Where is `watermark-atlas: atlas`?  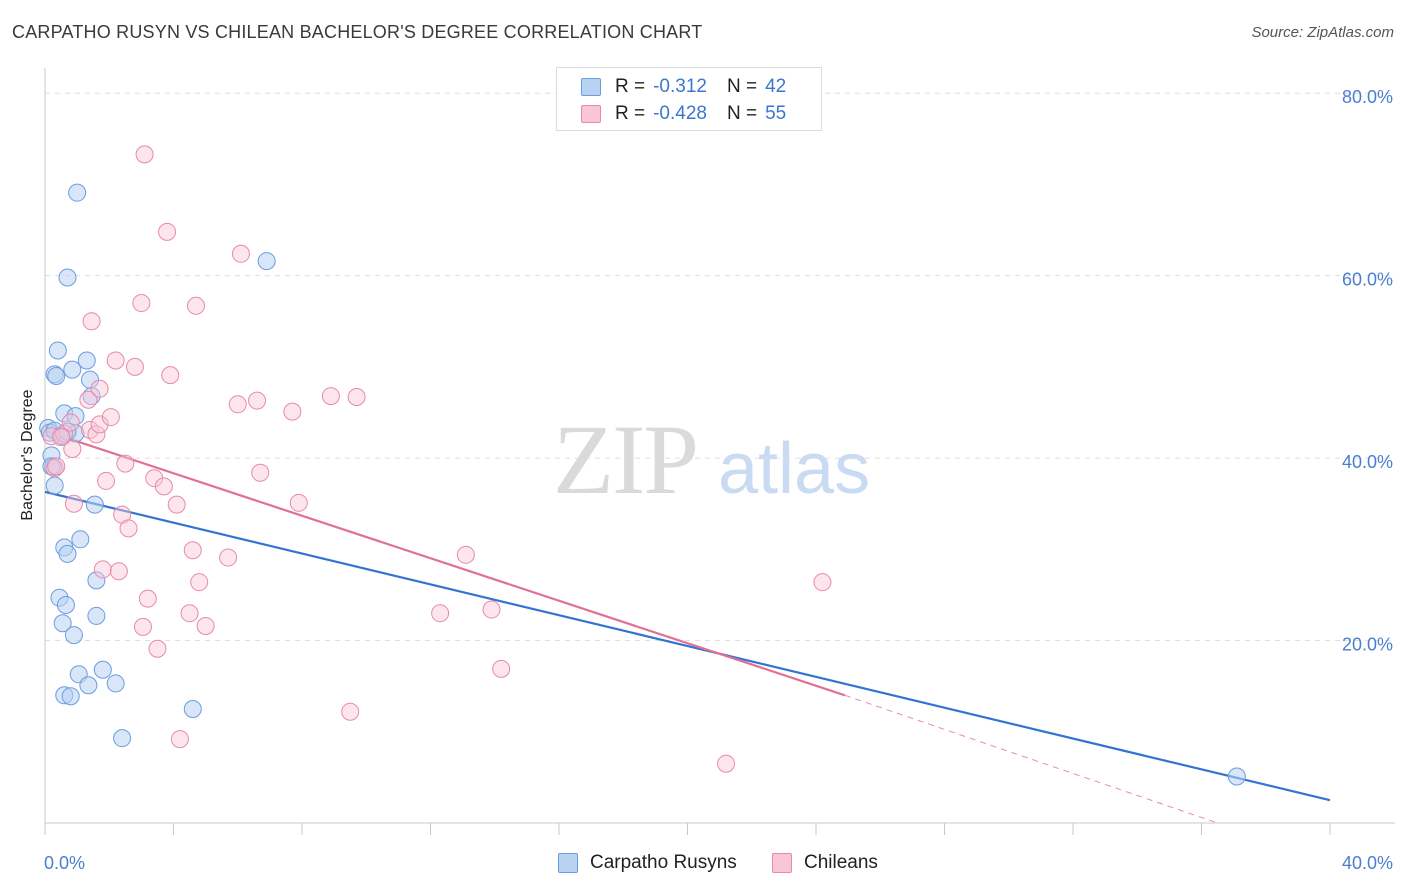 watermark-atlas: atlas is located at coordinates (794, 469).